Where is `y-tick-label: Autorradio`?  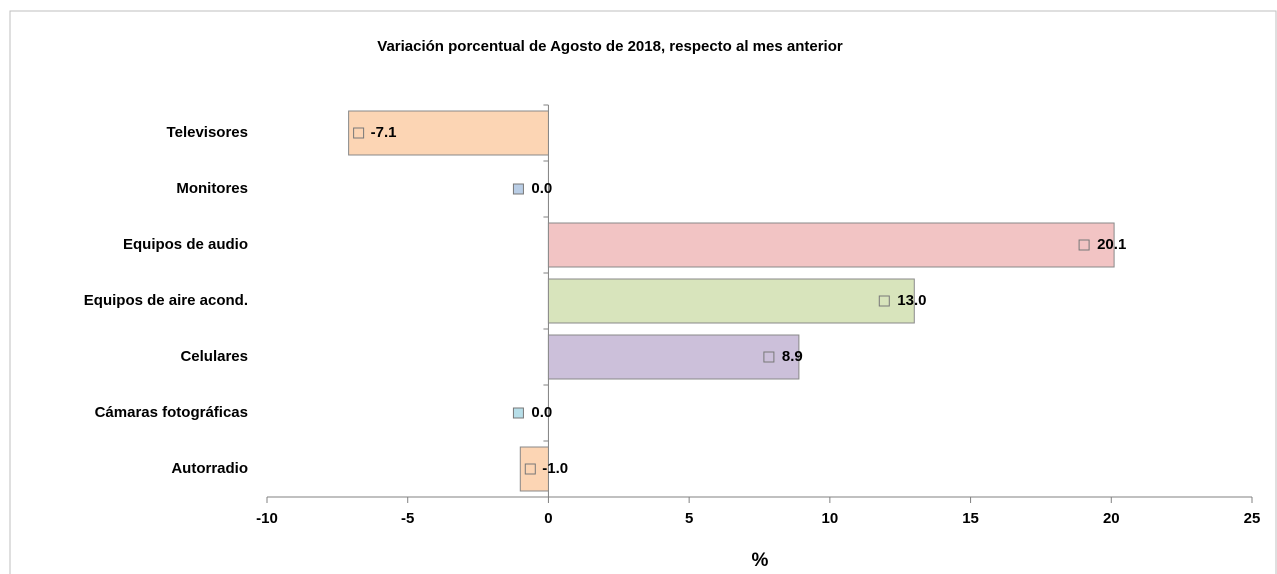
y-tick-label: Autorradio is located at coordinates (209, 468).